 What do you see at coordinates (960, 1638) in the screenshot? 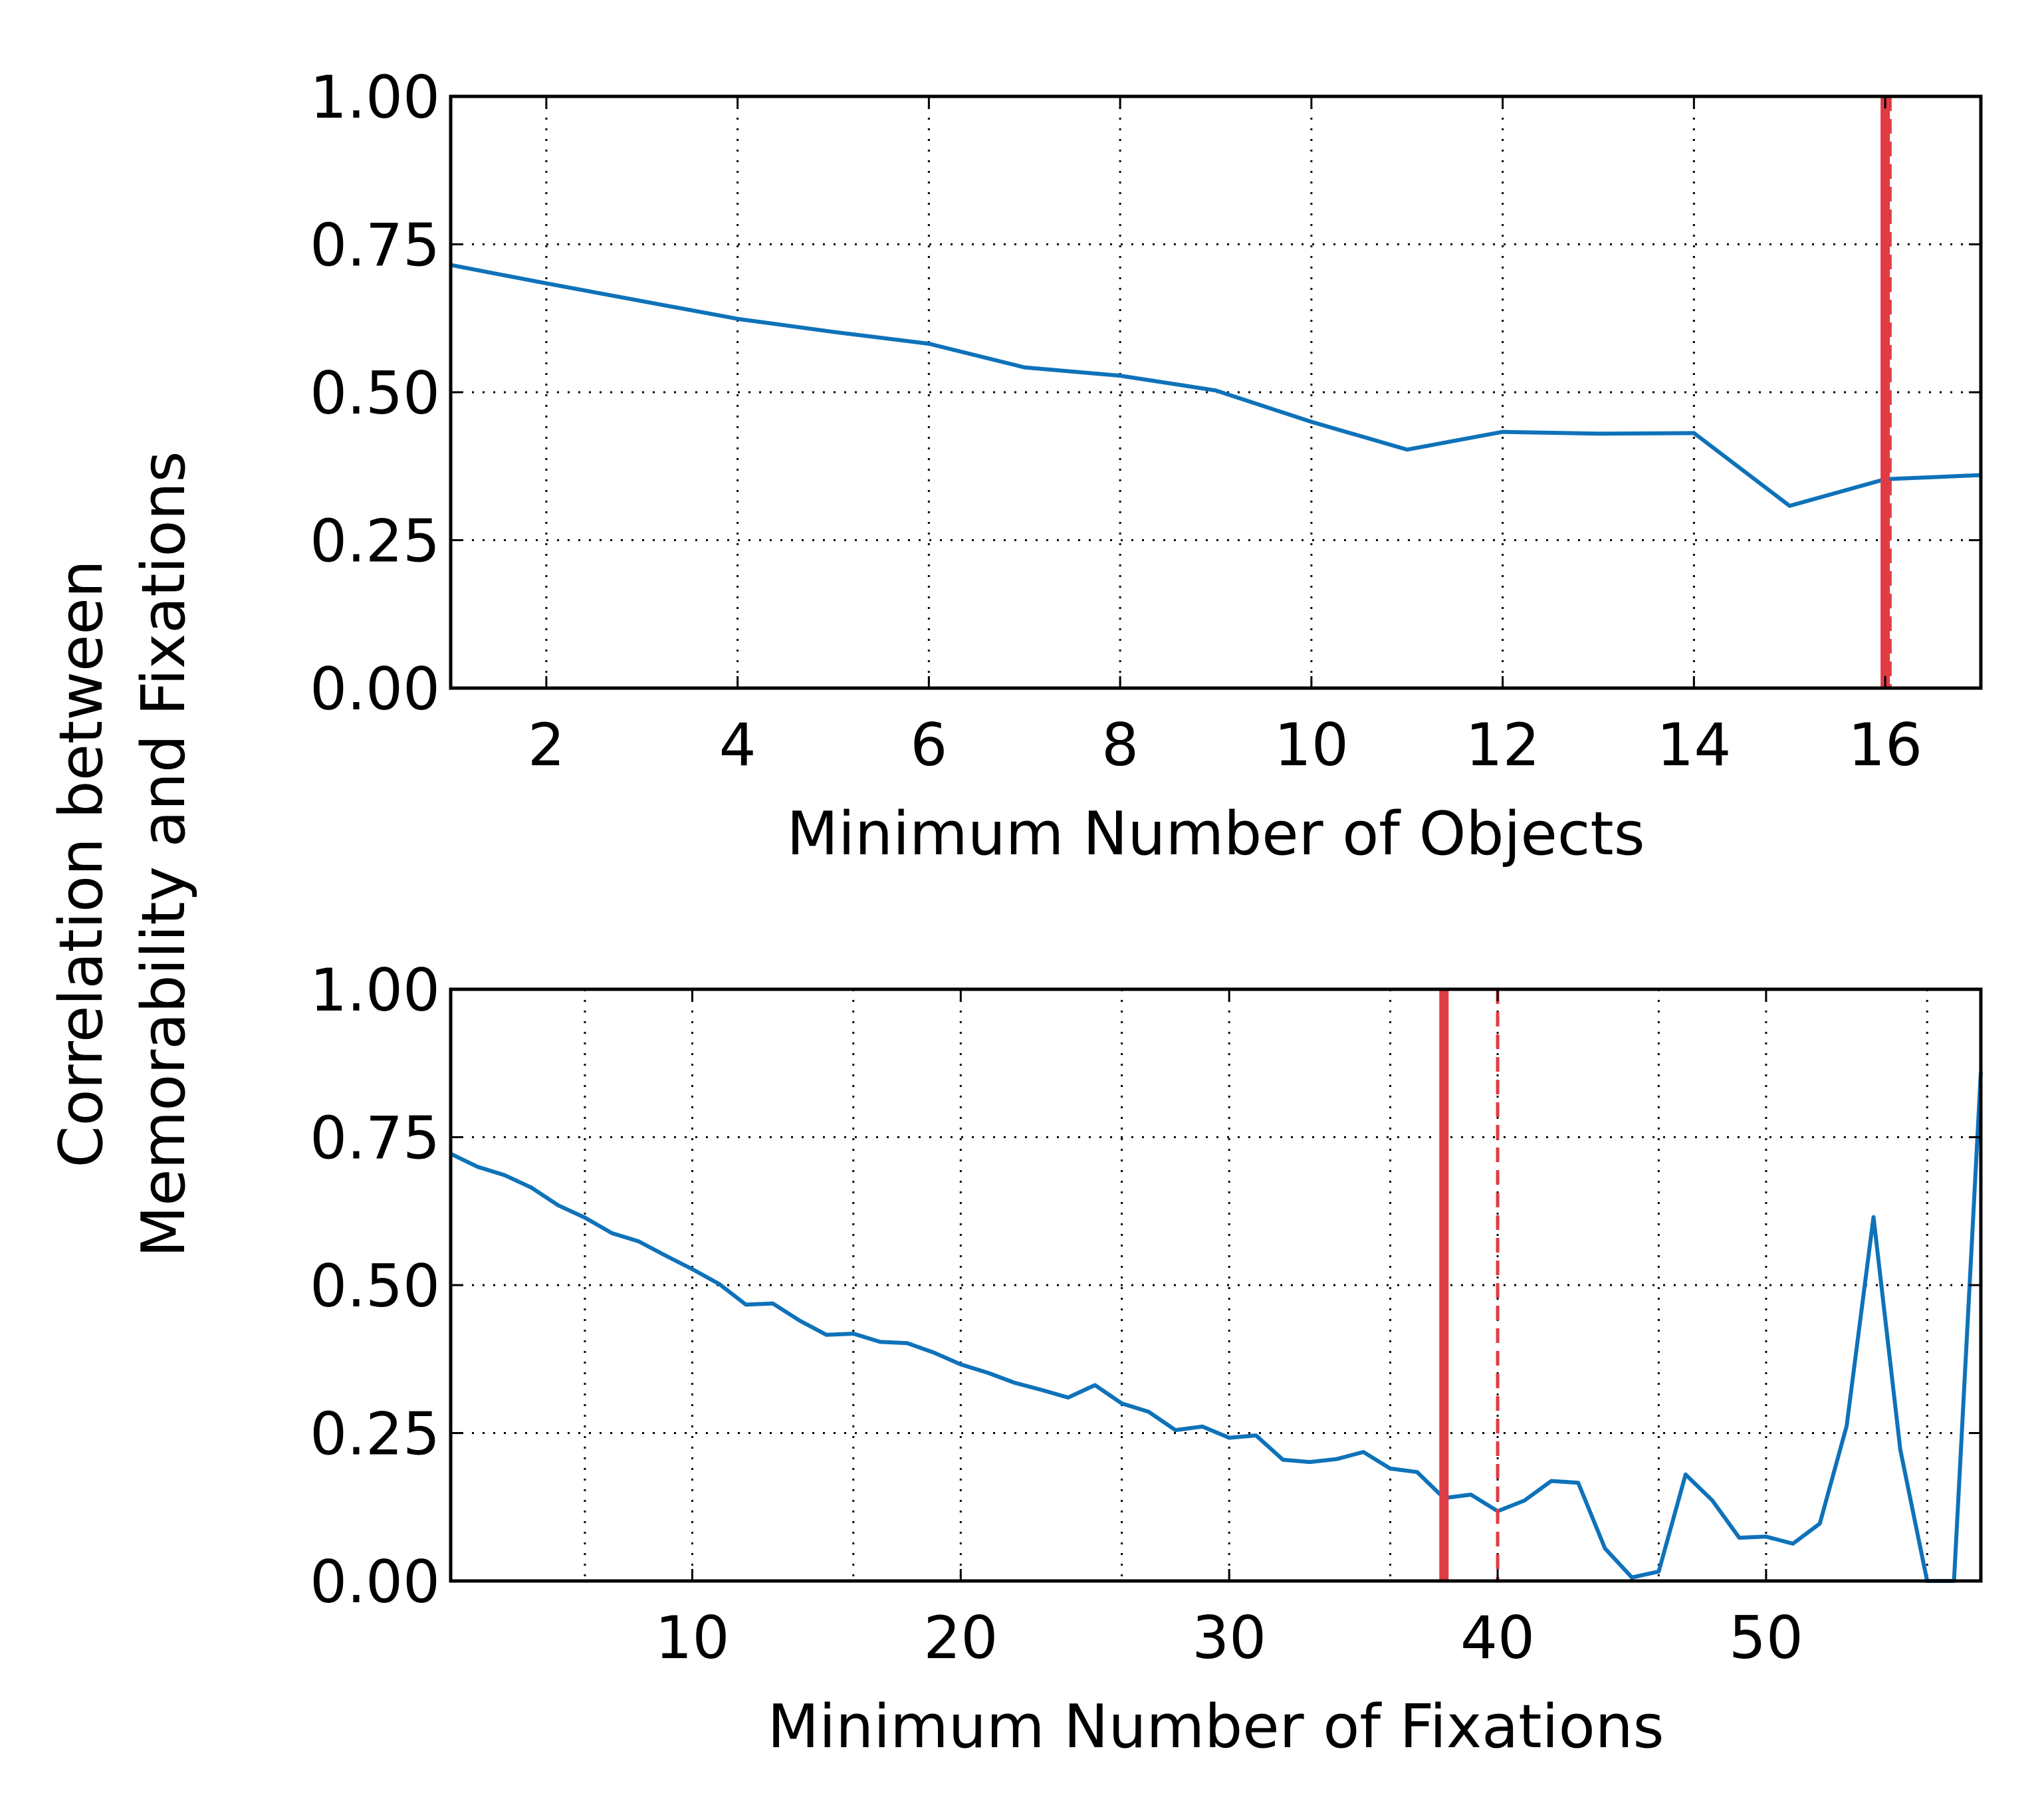
I see `x-tick-label: 20` at bounding box center [960, 1638].